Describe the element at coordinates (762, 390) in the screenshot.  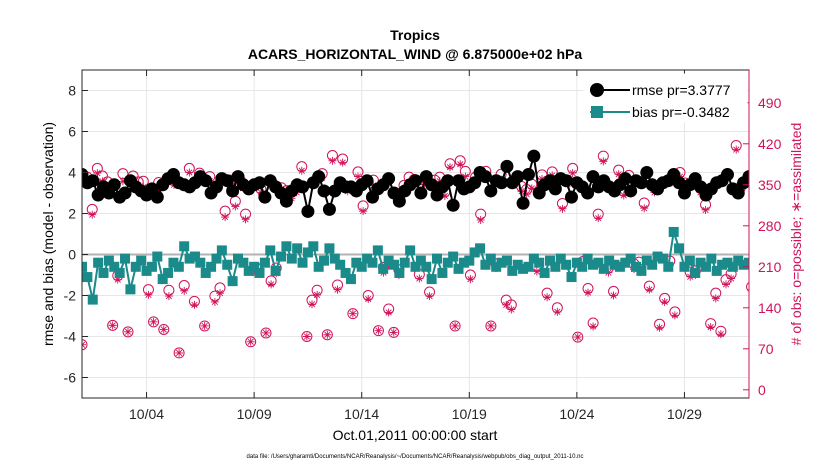
I see `y-tick-label-right: 0` at that location.